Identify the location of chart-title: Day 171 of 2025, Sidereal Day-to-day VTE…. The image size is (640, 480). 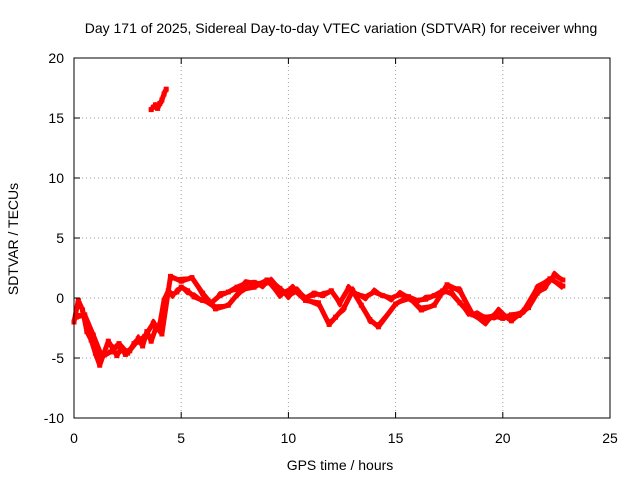
(341, 28).